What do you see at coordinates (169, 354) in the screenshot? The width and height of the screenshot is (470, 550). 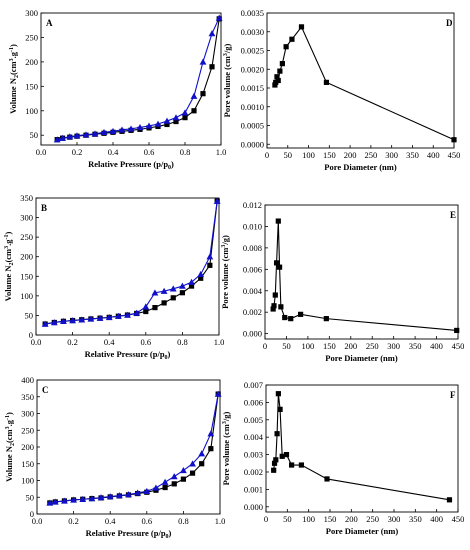 I see `x-axis-title-tail: )` at bounding box center [169, 354].